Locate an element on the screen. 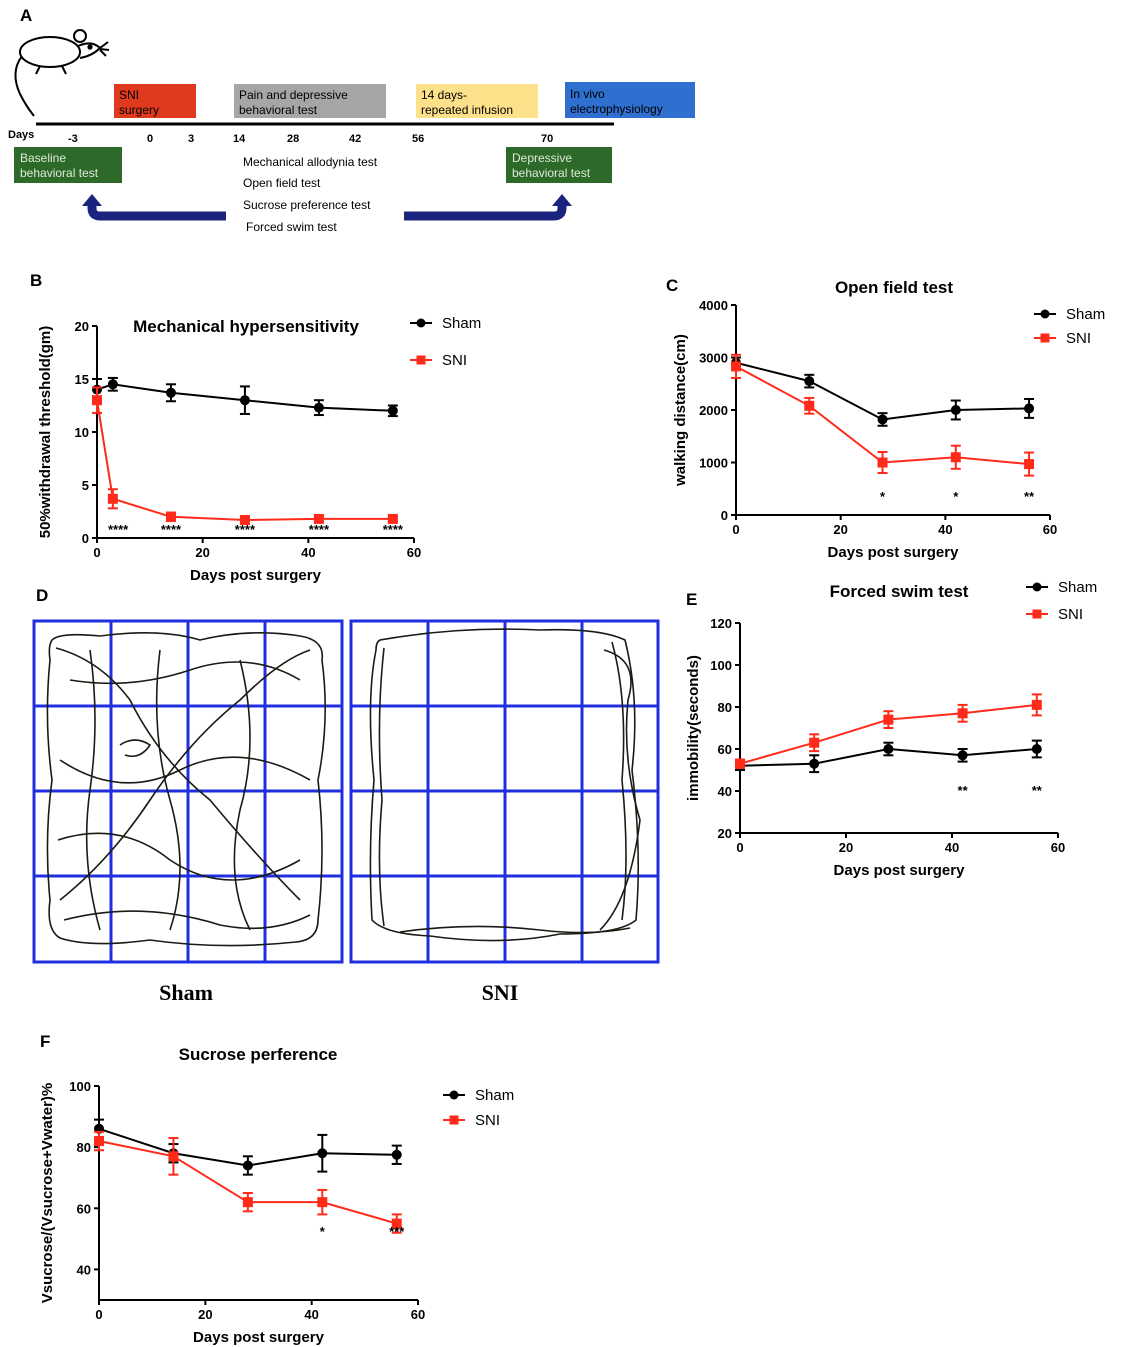 The height and width of the screenshot is (1347, 1138). pain-depressive-box is located at coordinates (310, 101).